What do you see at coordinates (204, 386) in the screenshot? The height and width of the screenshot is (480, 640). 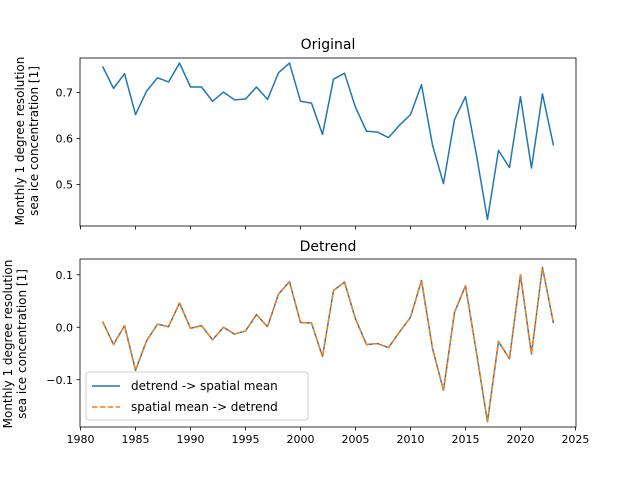 I see `legend-label-series-1: detrend -> spatial mean` at bounding box center [204, 386].